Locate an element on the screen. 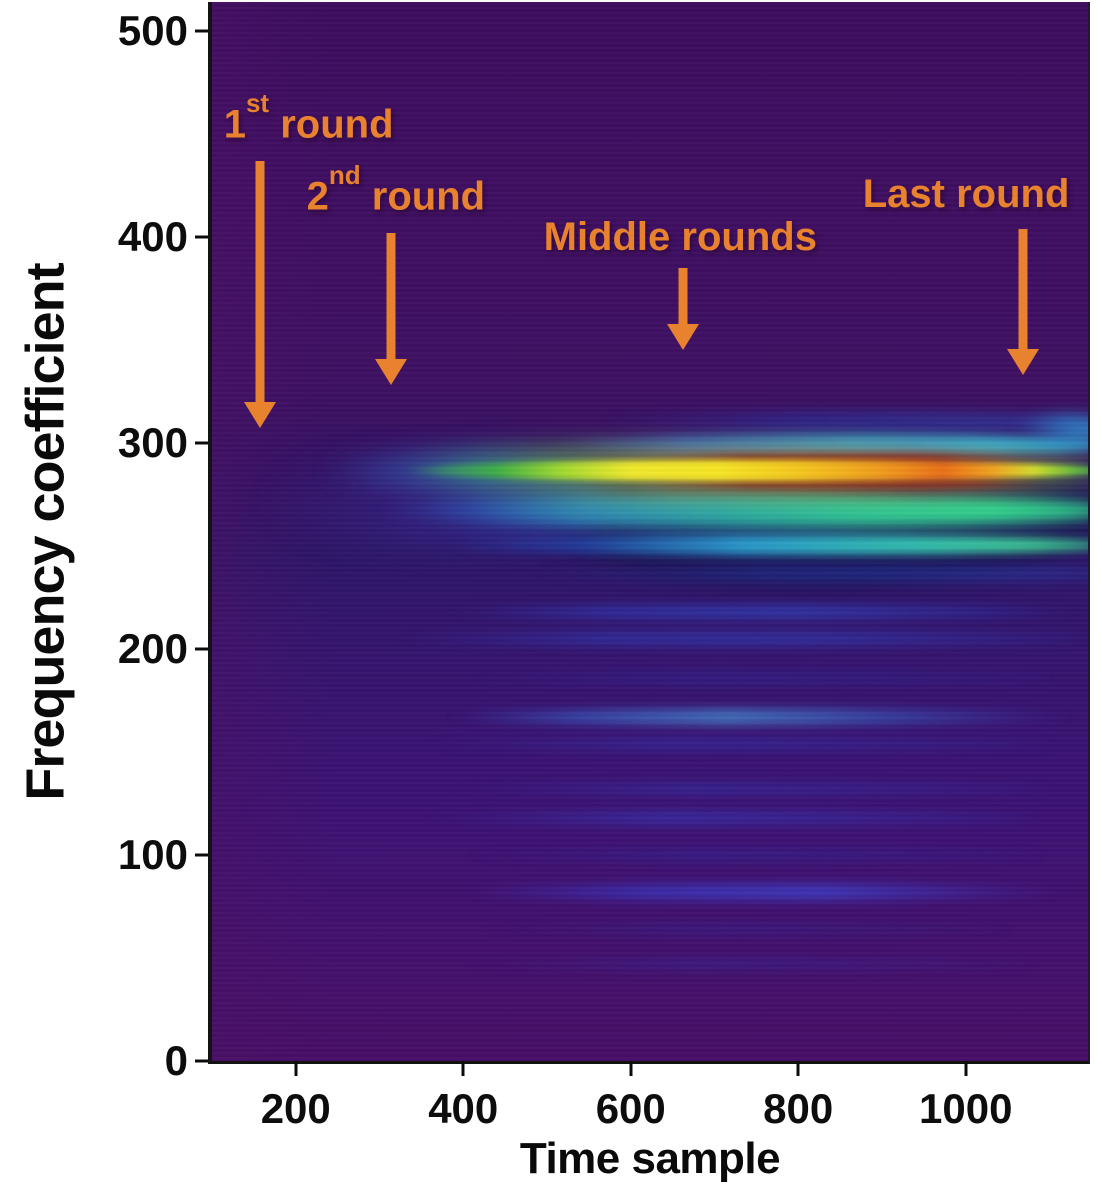  x-tick-label-200: 200 is located at coordinates (295, 1108).